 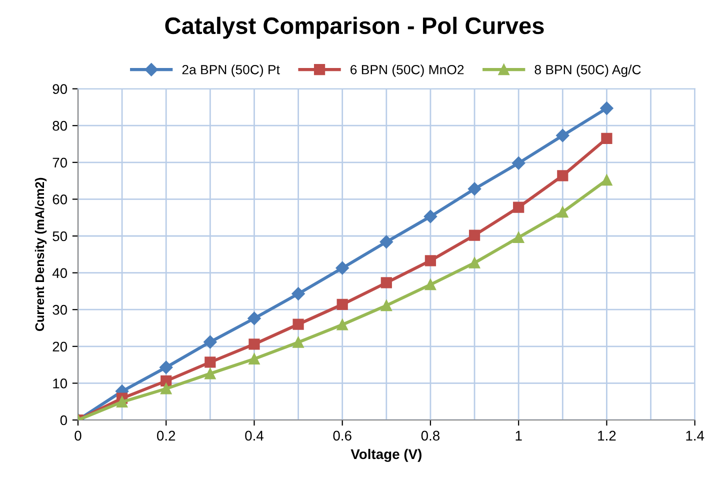 What do you see at coordinates (354, 27) in the screenshot?
I see `chart-title: Catalyst Comparison - Pol Curves` at bounding box center [354, 27].